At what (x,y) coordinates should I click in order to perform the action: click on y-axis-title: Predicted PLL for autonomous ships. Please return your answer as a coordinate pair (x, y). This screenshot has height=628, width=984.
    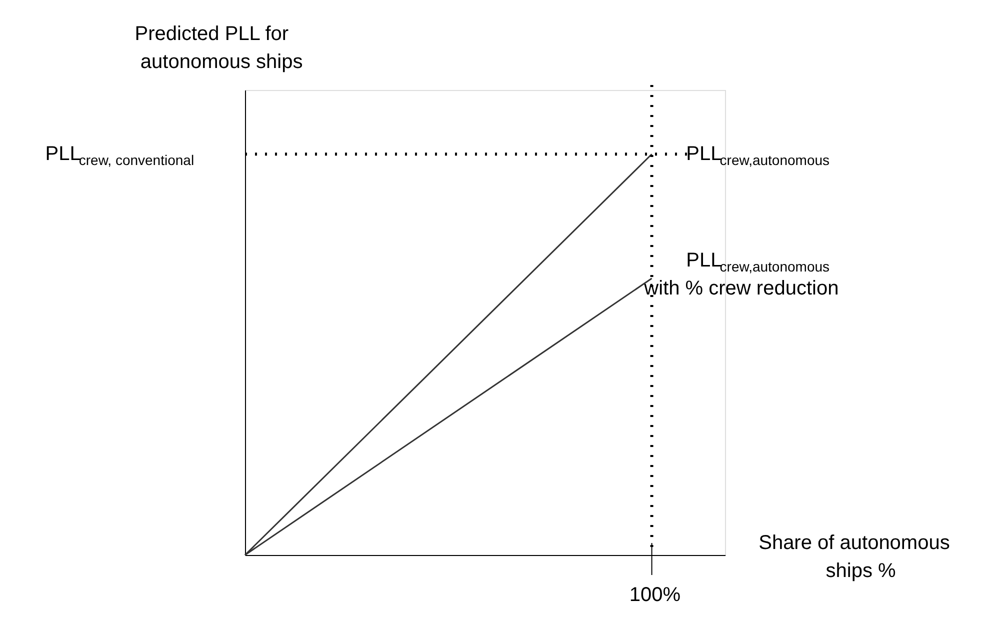
    Looking at the image, I should click on (218, 48).